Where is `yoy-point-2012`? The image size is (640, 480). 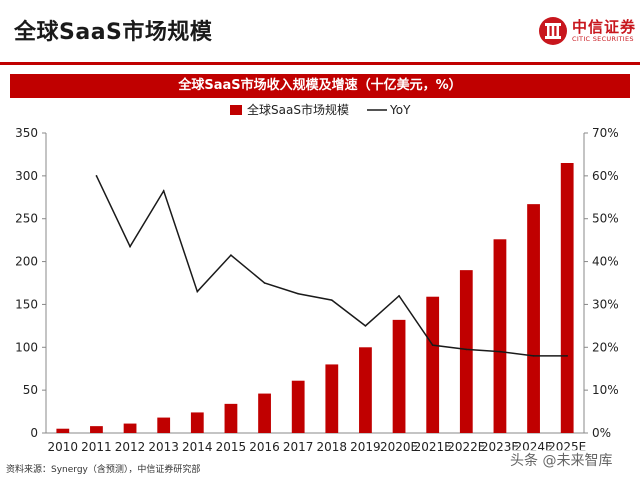 yoy-point-2012 is located at coordinates (130, 246).